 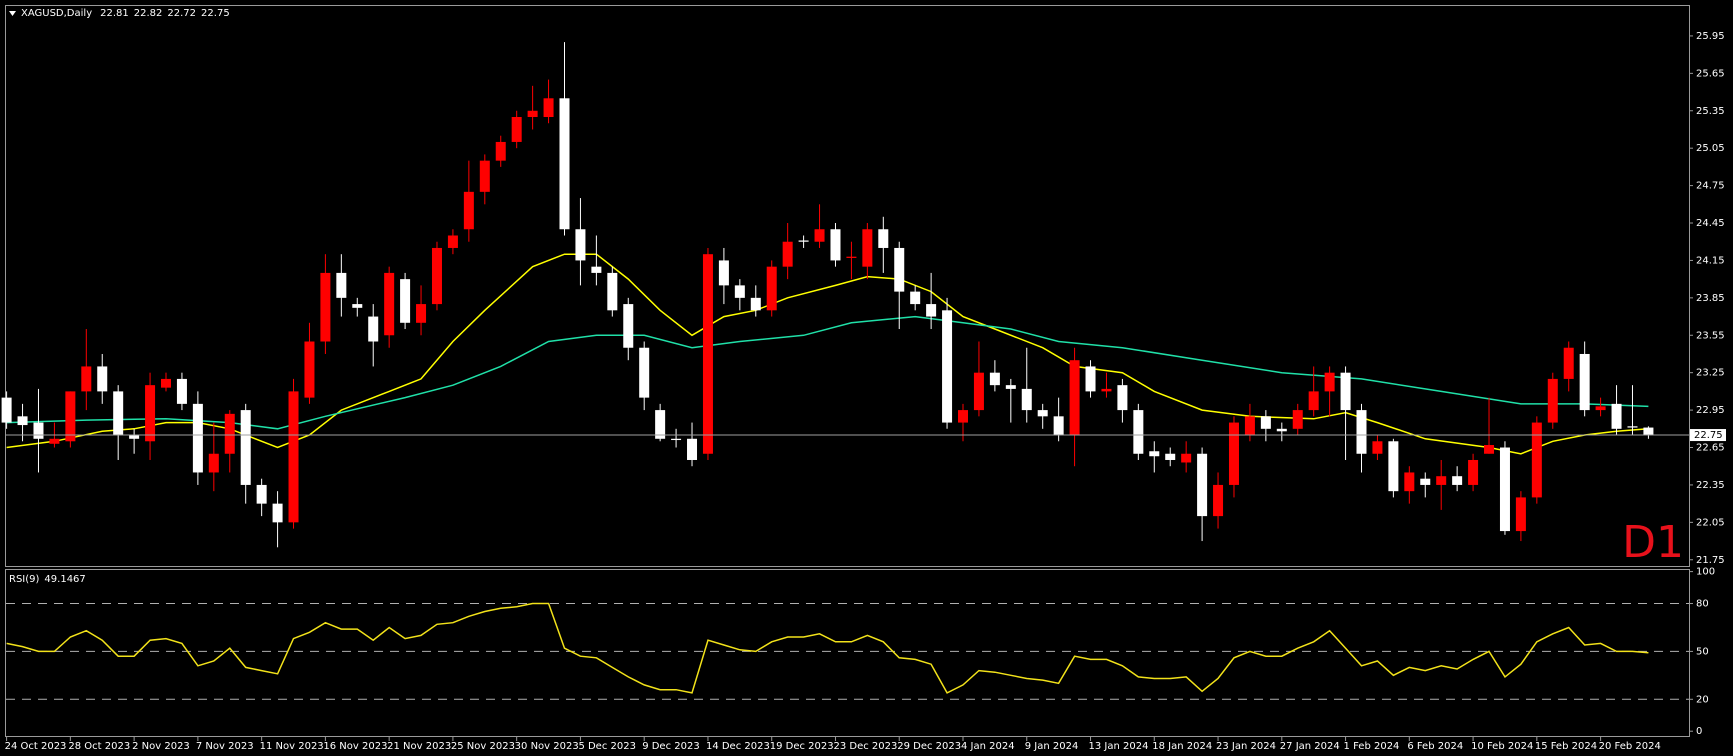 I want to click on y-tick-label: 24.15, so click(x=1710, y=260).